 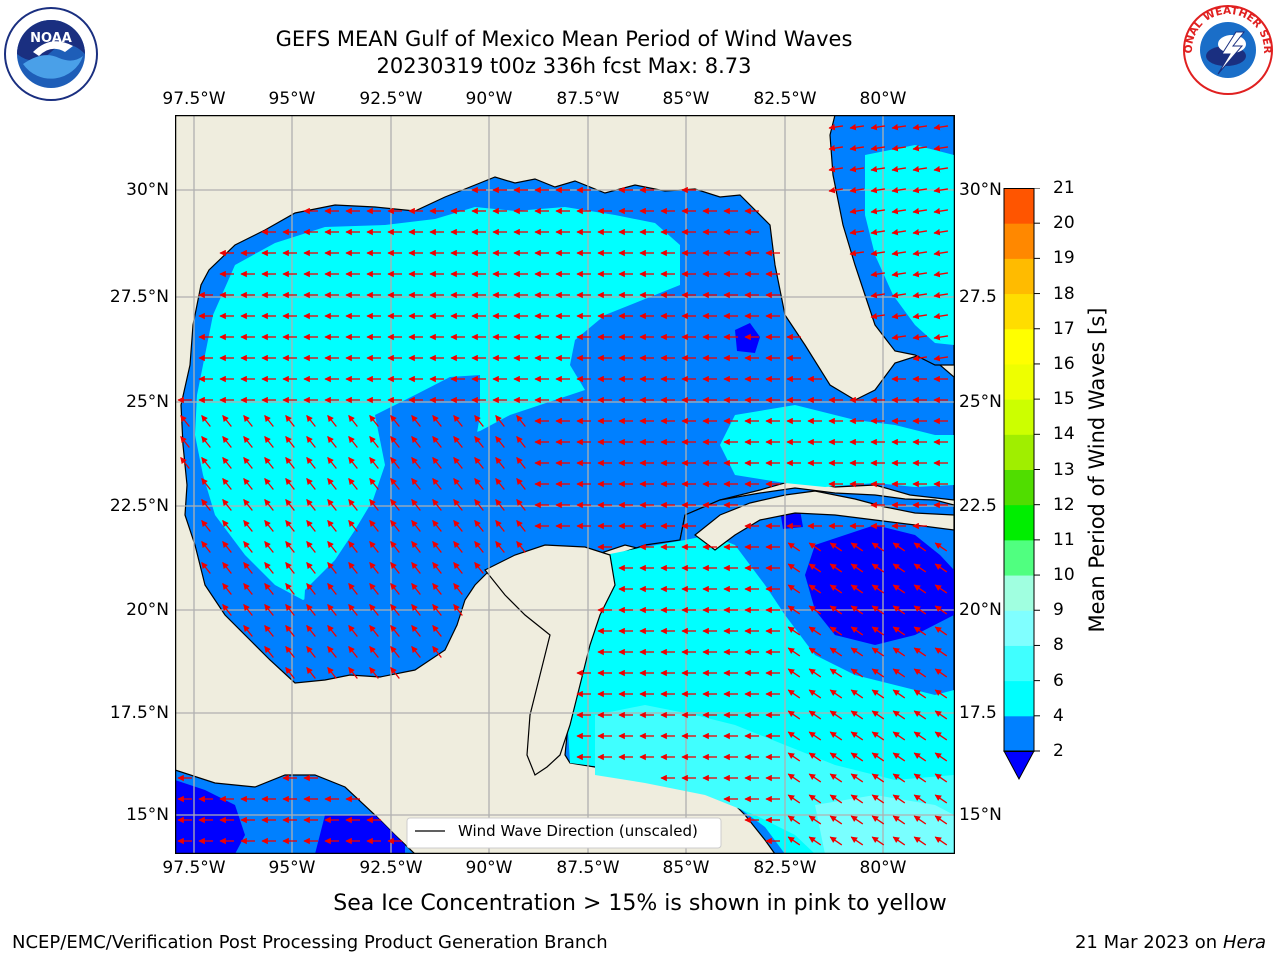 What do you see at coordinates (194, 868) in the screenshot?
I see `lon-label-bottom: 97.5°W` at bounding box center [194, 868].